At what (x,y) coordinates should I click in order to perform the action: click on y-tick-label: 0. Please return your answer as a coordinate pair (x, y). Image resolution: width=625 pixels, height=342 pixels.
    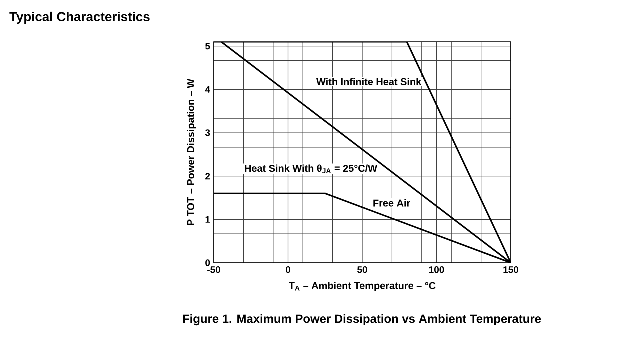
    Looking at the image, I should click on (208, 263).